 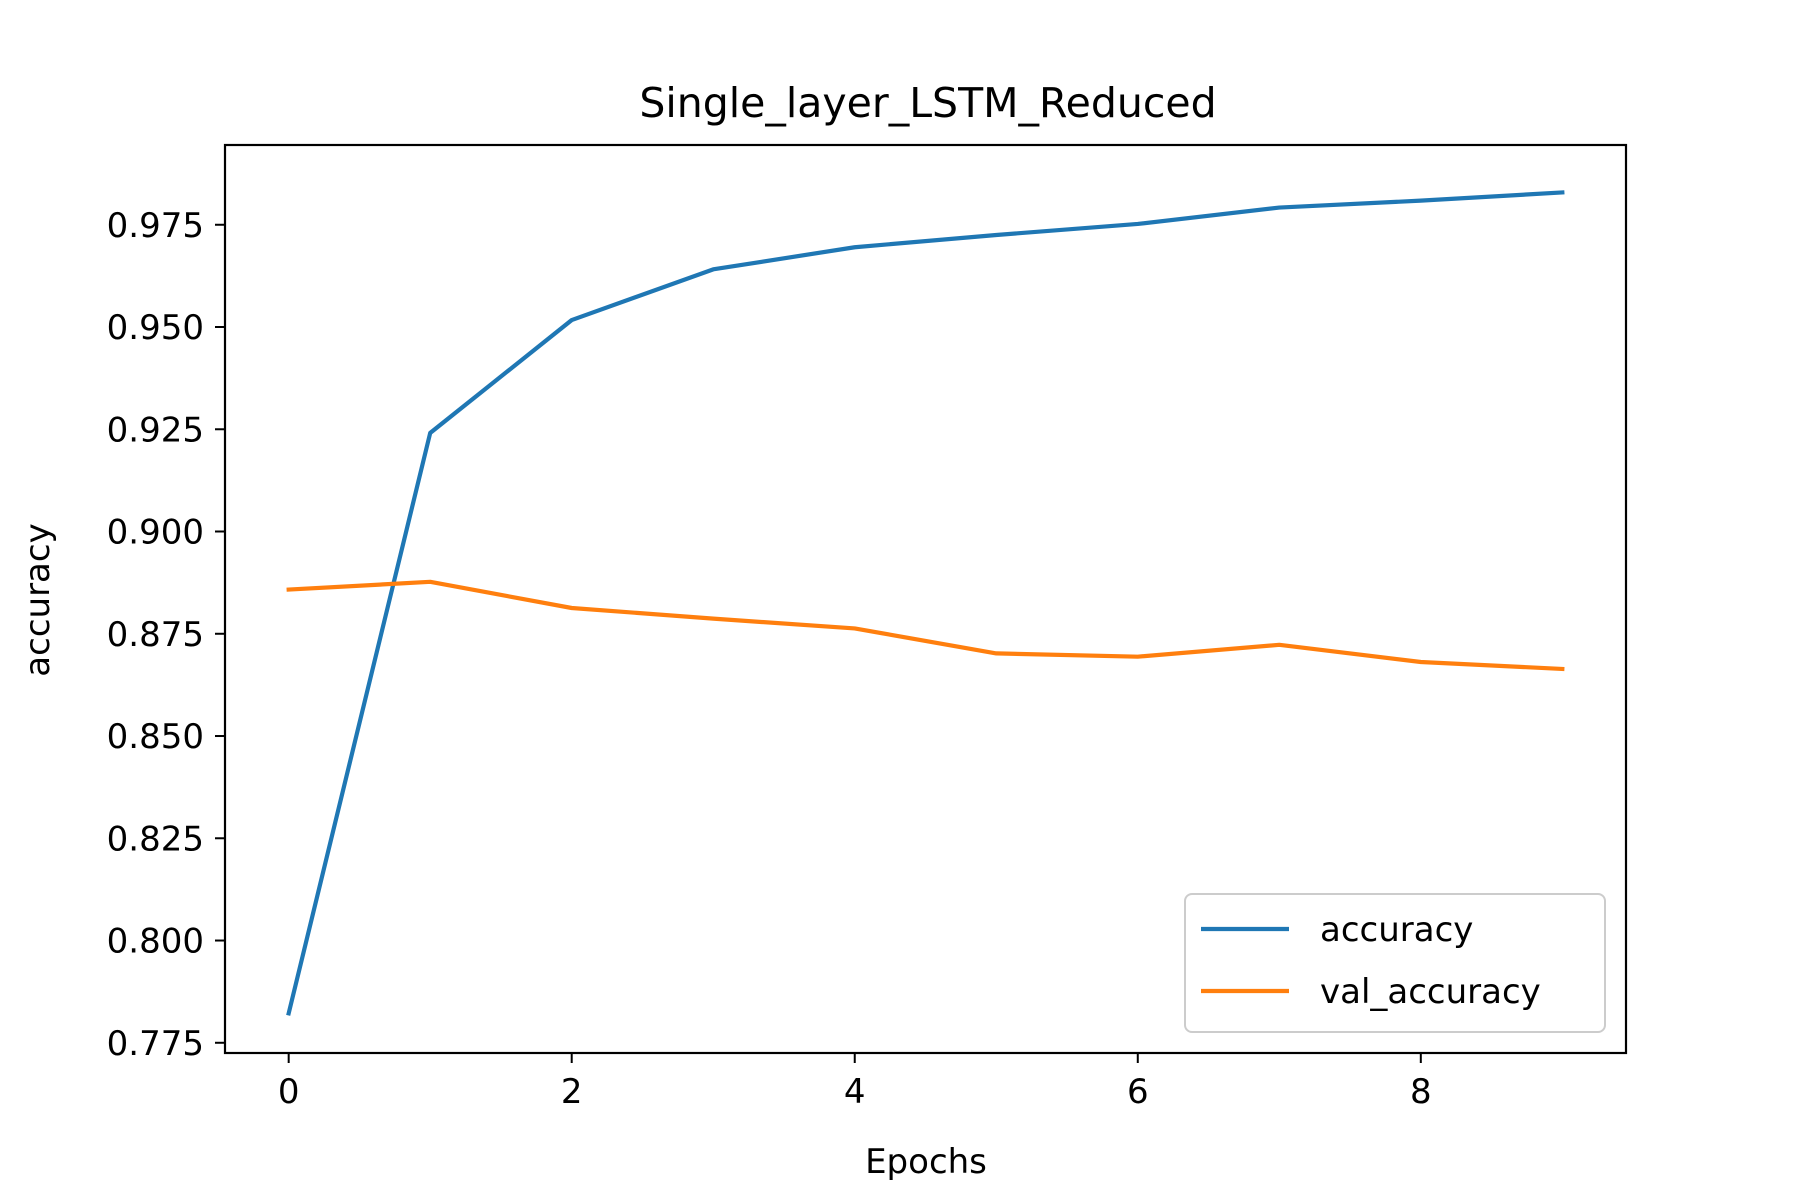 I want to click on x-tick-label: 6, so click(x=1138, y=1092).